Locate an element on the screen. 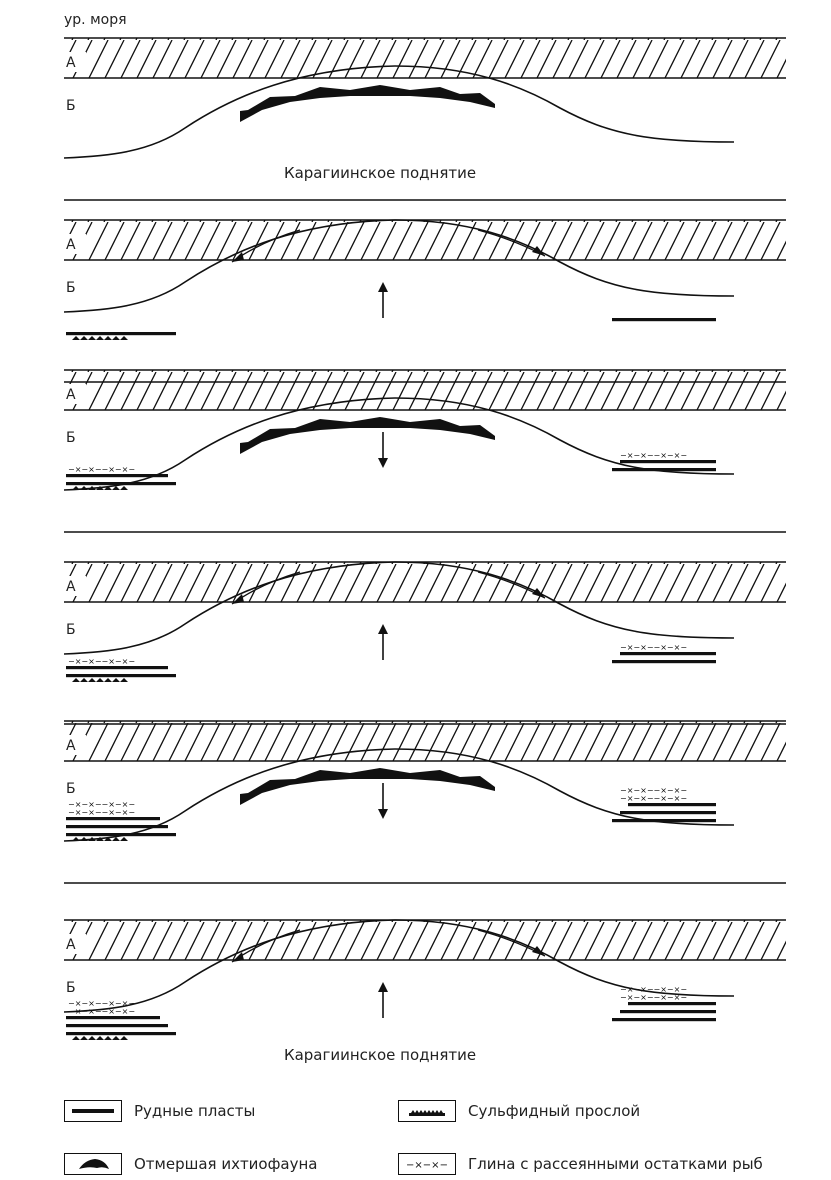  sulfide-layer-swatch is located at coordinates (427, 1111).